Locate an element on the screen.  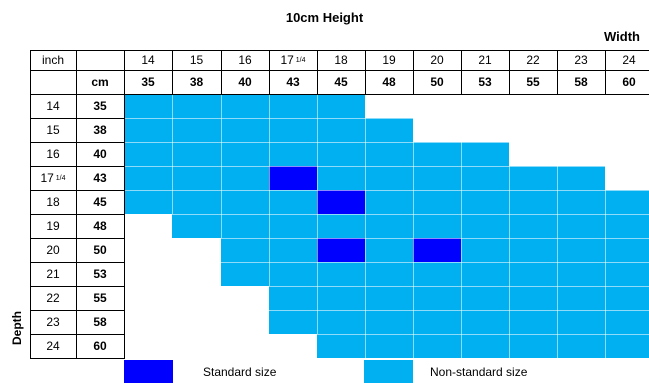
width-inch-label: 20 is located at coordinates (437, 60).